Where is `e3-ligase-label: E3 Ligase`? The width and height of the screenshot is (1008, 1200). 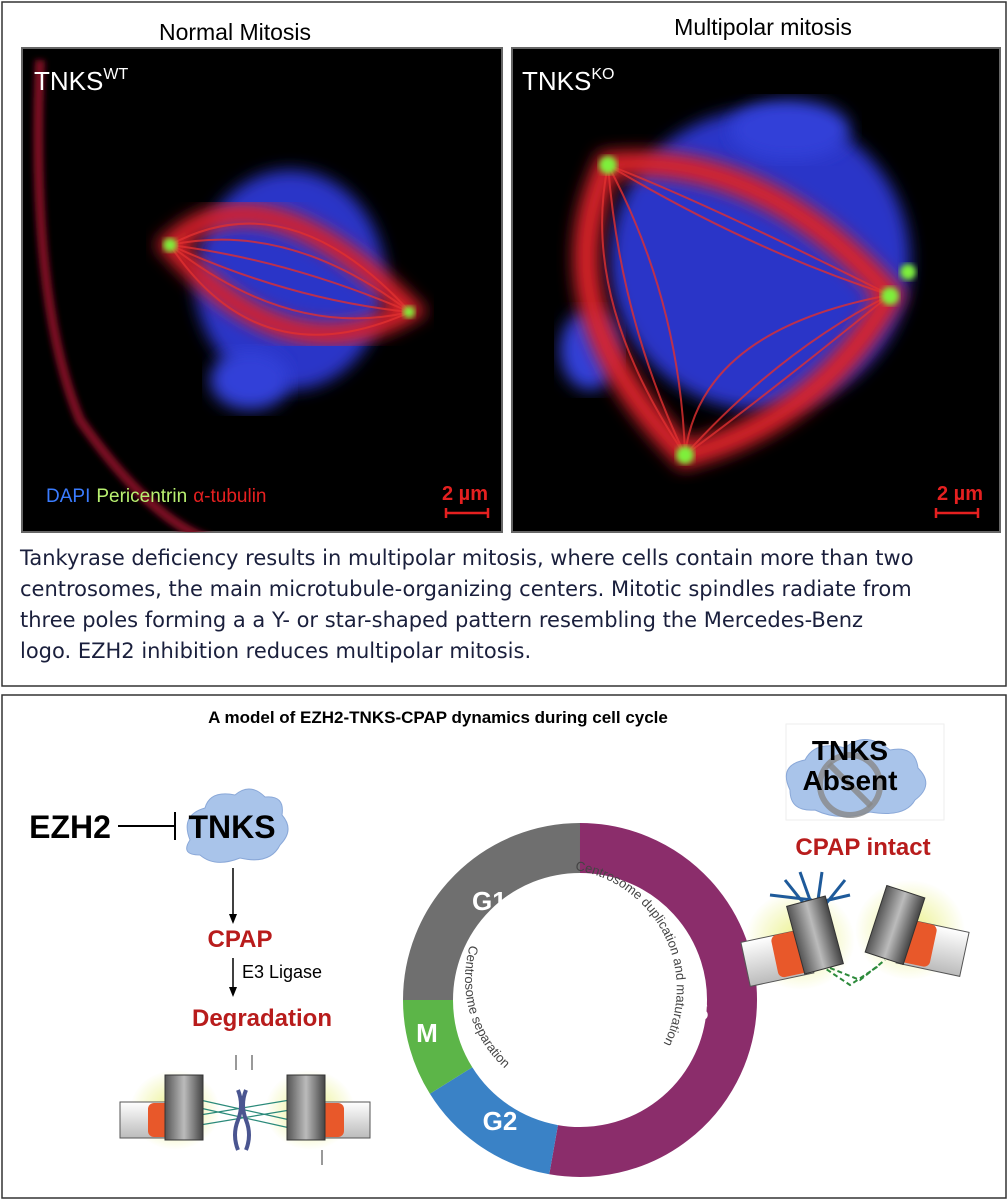
e3-ligase-label: E3 Ligase is located at coordinates (282, 972).